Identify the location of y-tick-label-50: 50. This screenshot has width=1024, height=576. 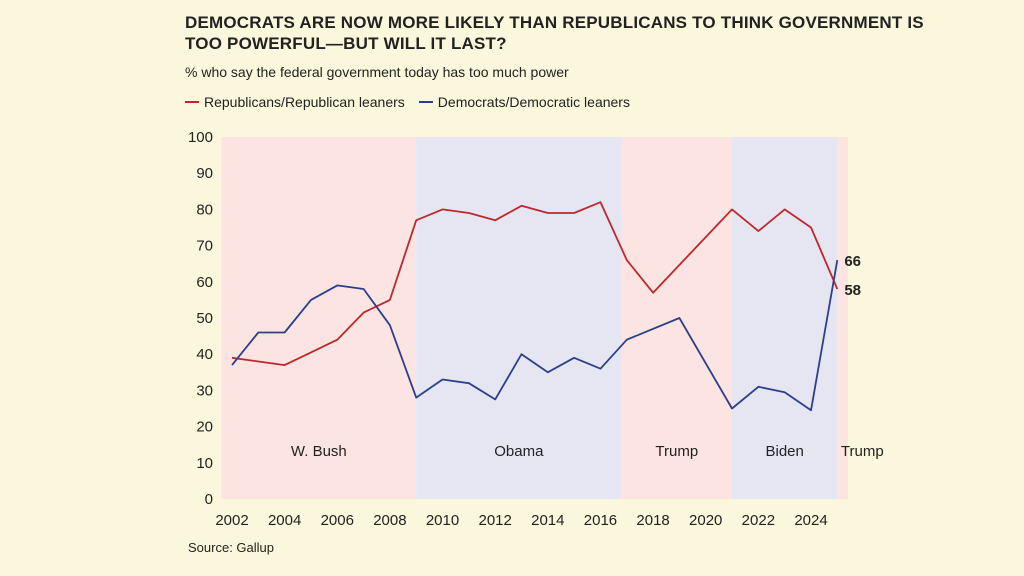
(204, 318).